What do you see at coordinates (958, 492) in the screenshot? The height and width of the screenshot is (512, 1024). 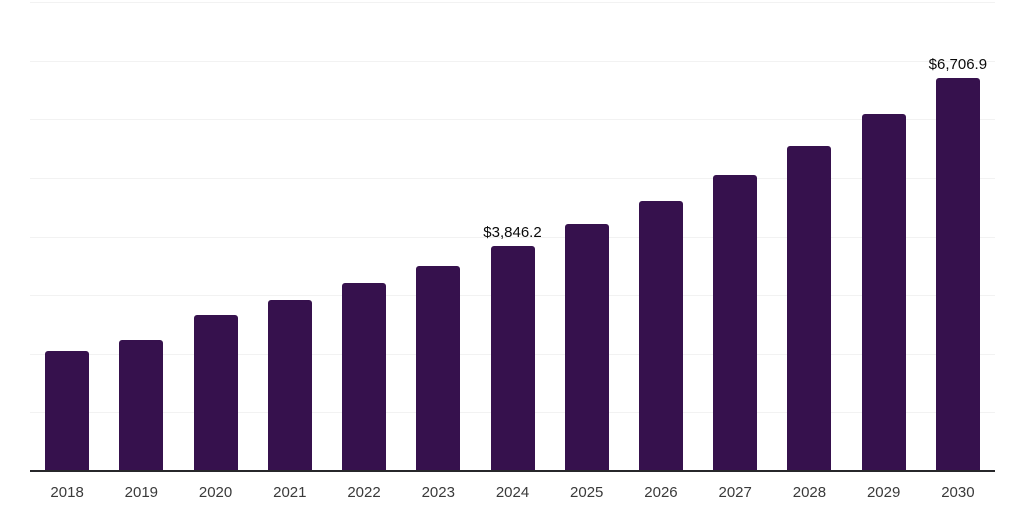 I see `x-tick-2030: 2030` at bounding box center [958, 492].